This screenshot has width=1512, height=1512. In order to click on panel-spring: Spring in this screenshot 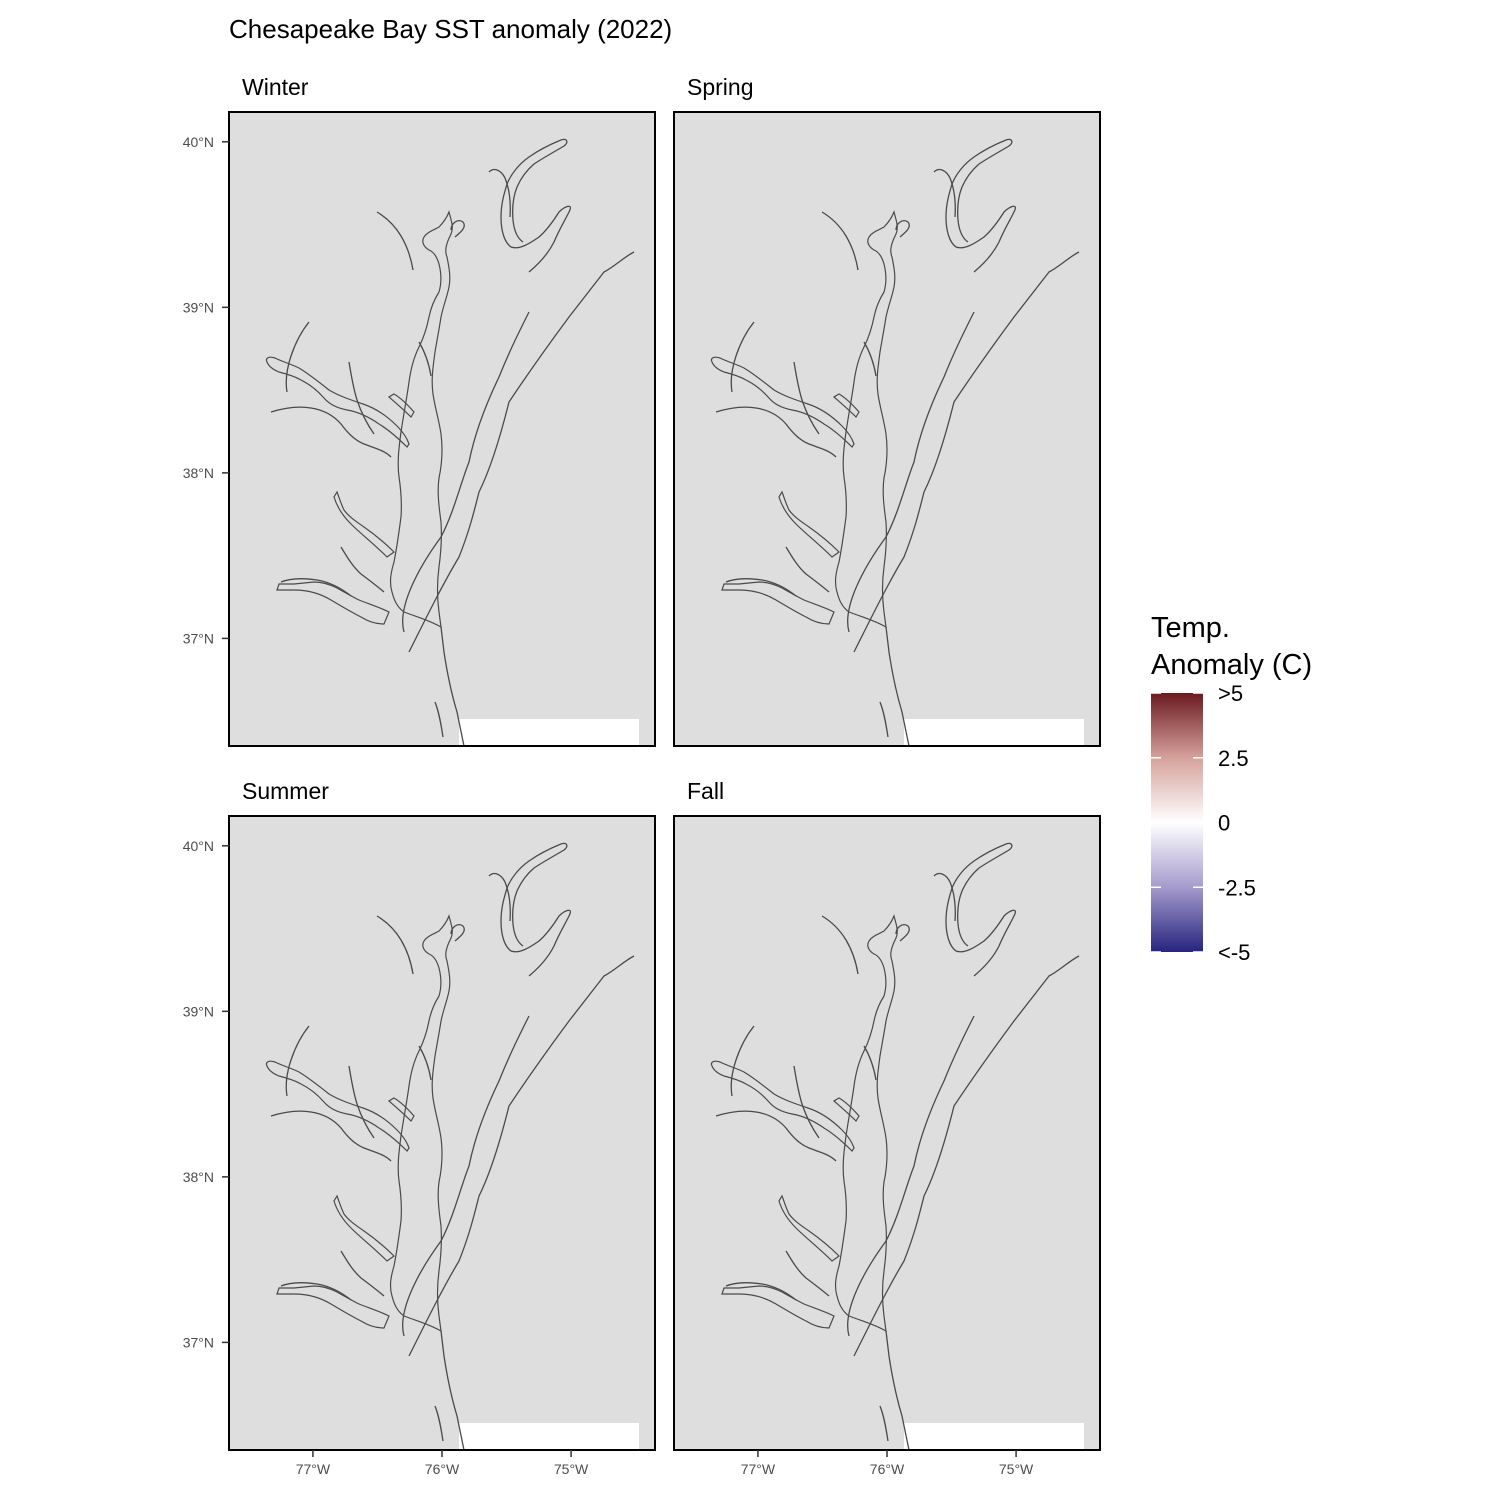, I will do `click(887, 410)`.